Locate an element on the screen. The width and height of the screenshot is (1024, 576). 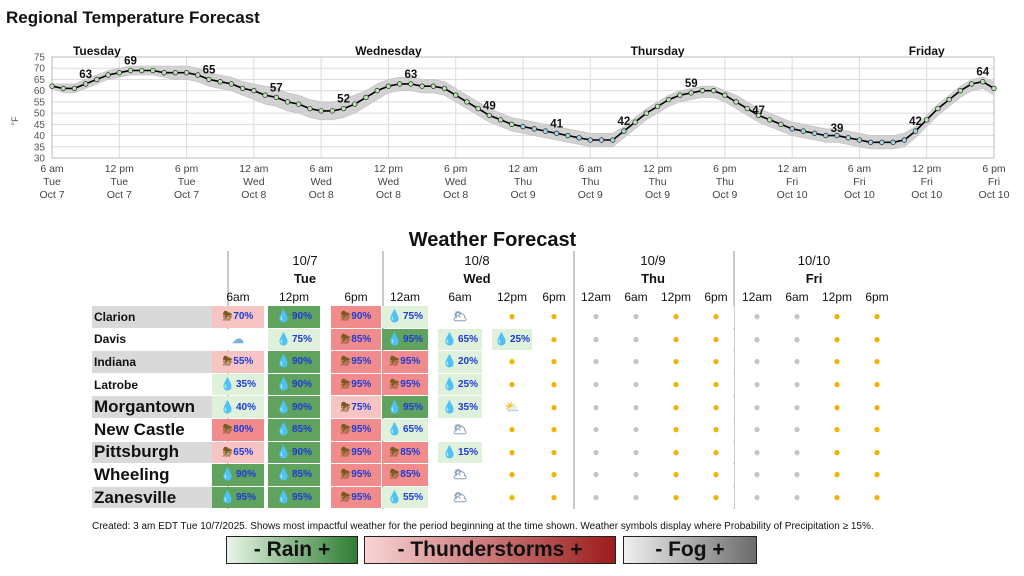
x-tick-label: 6 pm is located at coordinates (725, 169).